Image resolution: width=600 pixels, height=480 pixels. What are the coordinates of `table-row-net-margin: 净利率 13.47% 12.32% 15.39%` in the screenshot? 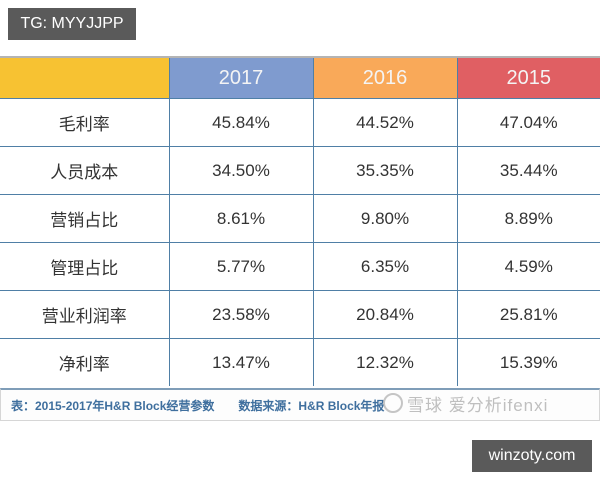 It's located at (300, 362).